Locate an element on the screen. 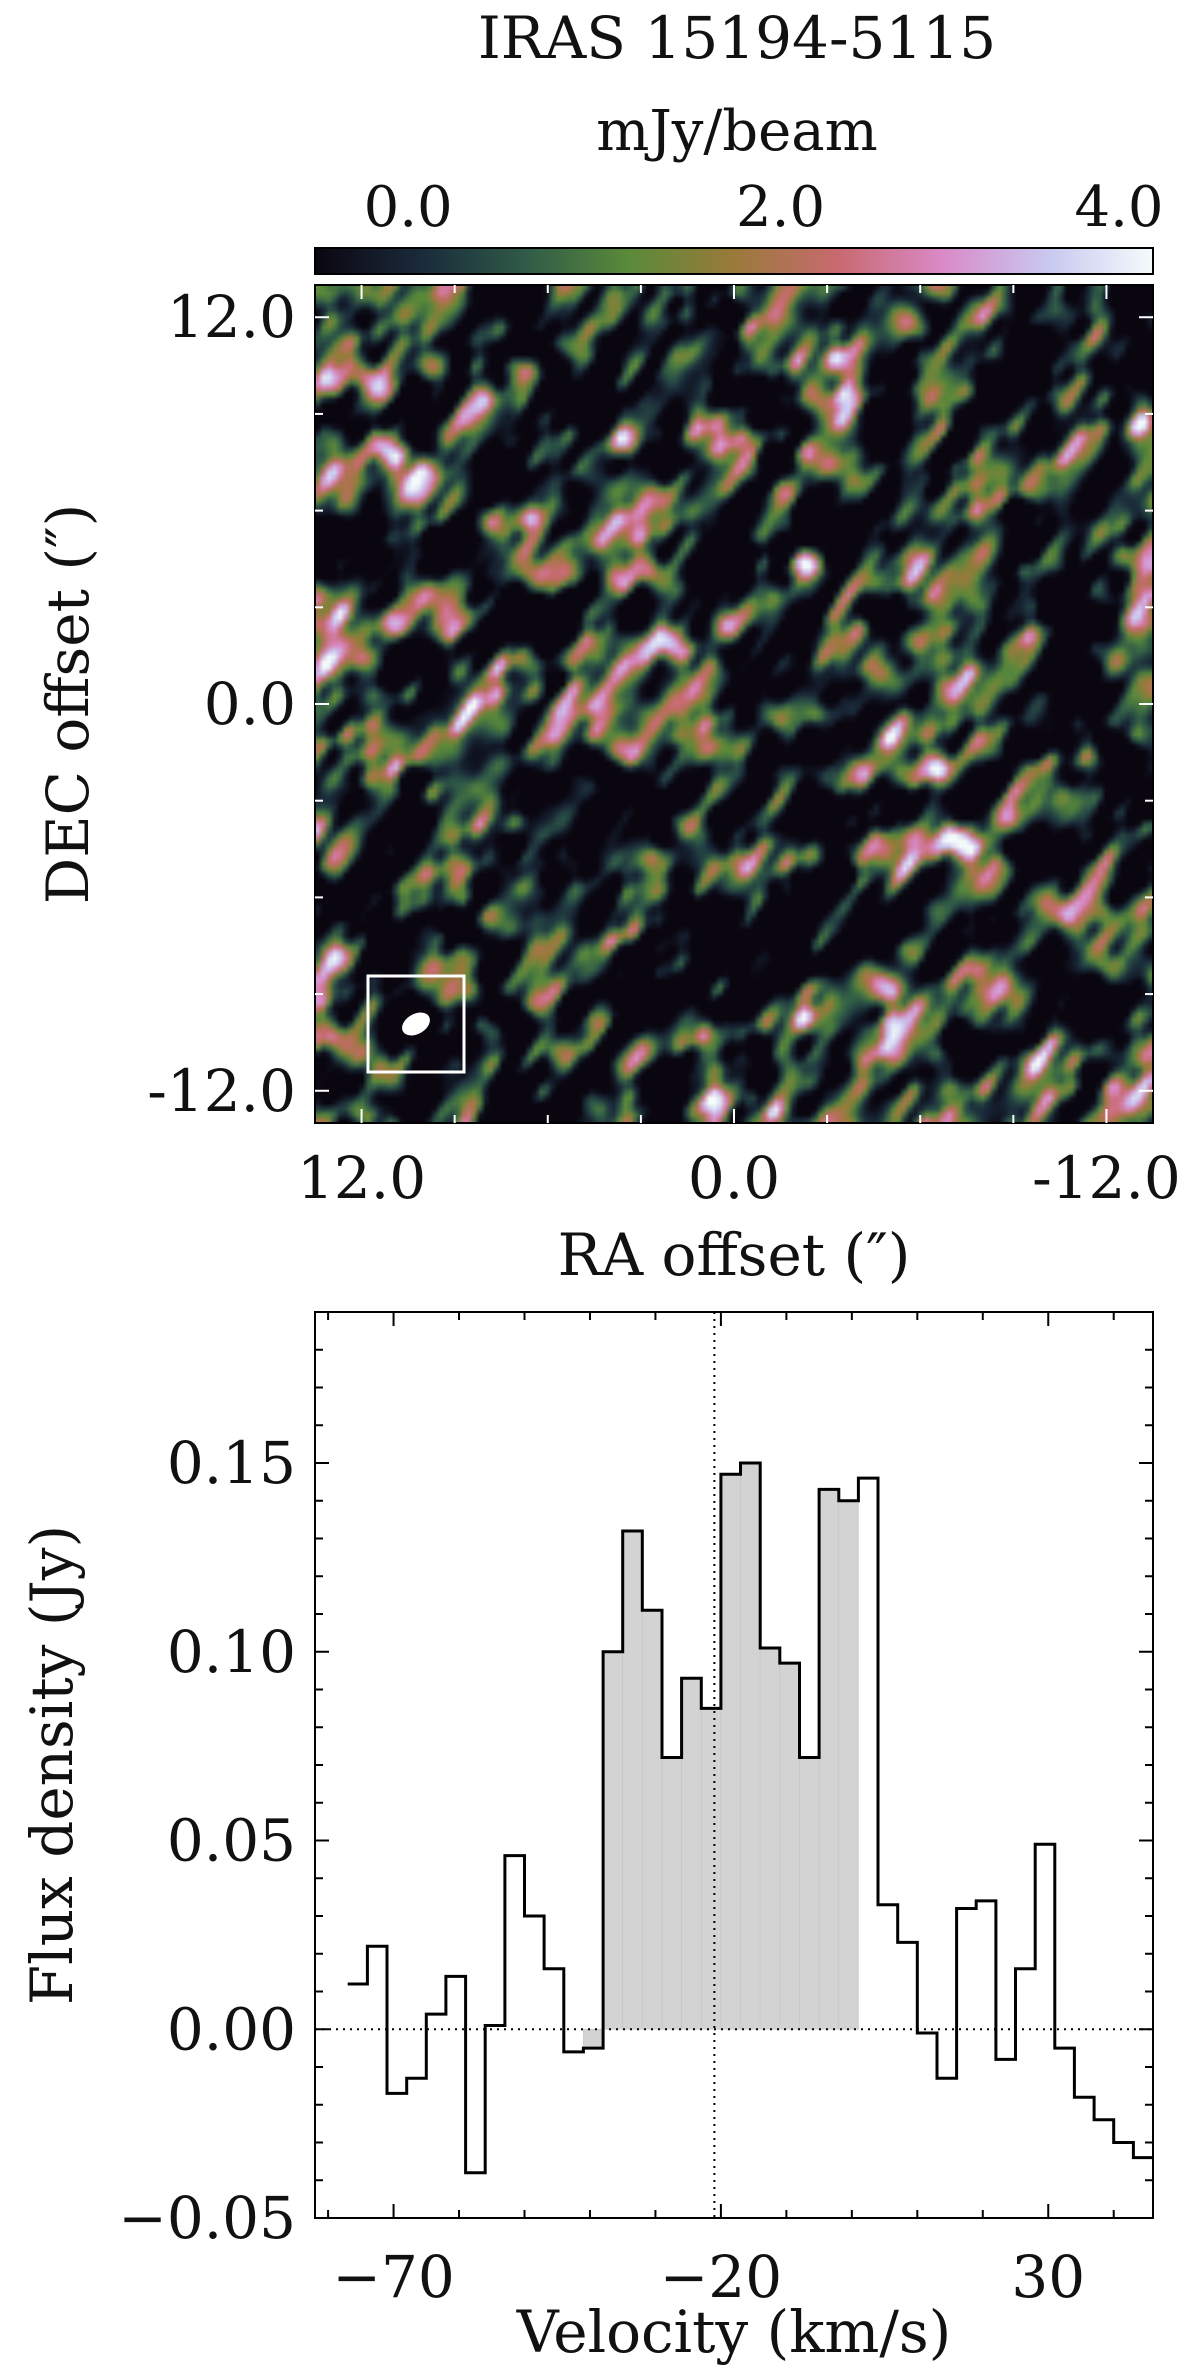 Image resolution: width=1200 pixels, height=2373 pixels. map-xtick-label: 12.0 is located at coordinates (361, 1178).